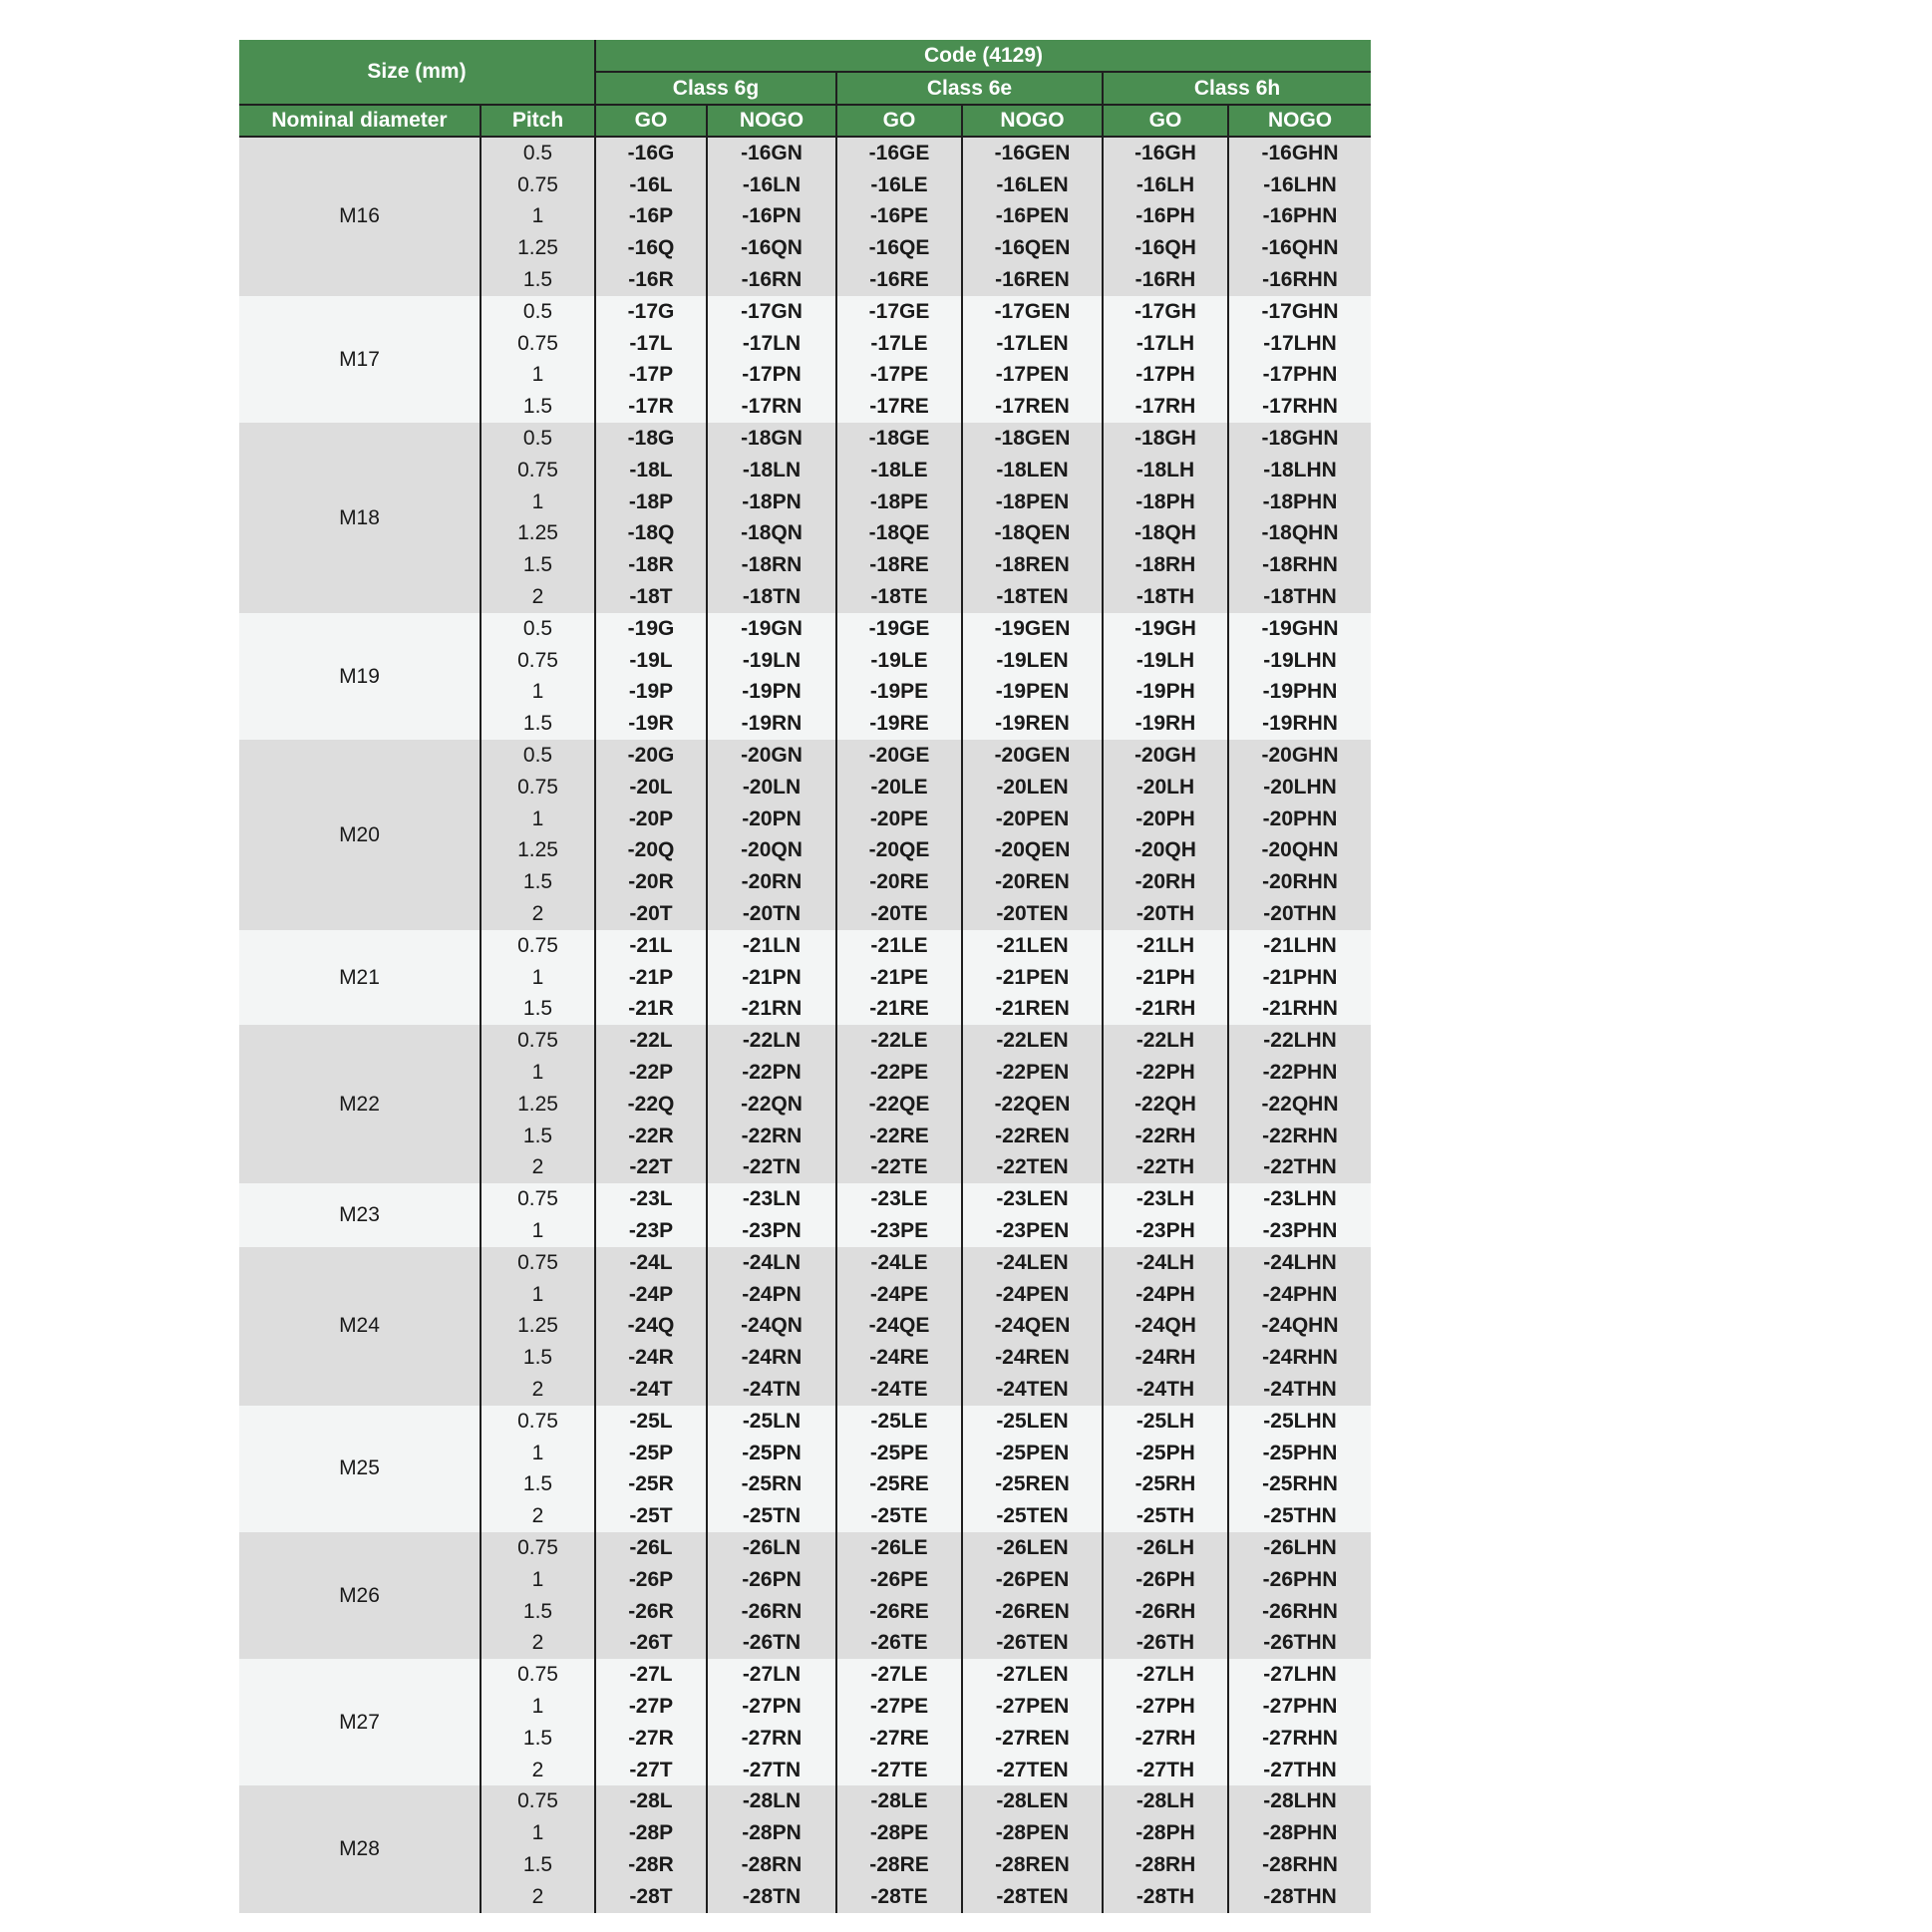 The height and width of the screenshot is (1932, 1932). What do you see at coordinates (651, 1548) in the screenshot?
I see `class-6g-go-code: -26L` at bounding box center [651, 1548].